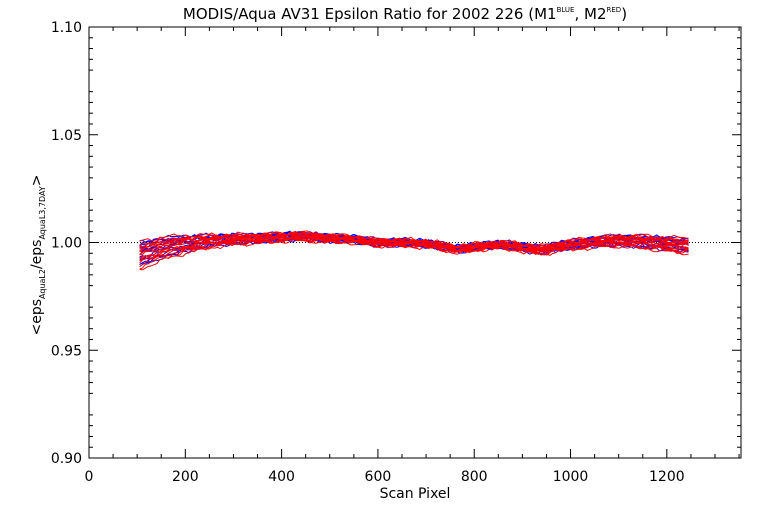  Describe the element at coordinates (42, 284) in the screenshot. I see `y-axis-label-sub1: AquaL2` at that location.